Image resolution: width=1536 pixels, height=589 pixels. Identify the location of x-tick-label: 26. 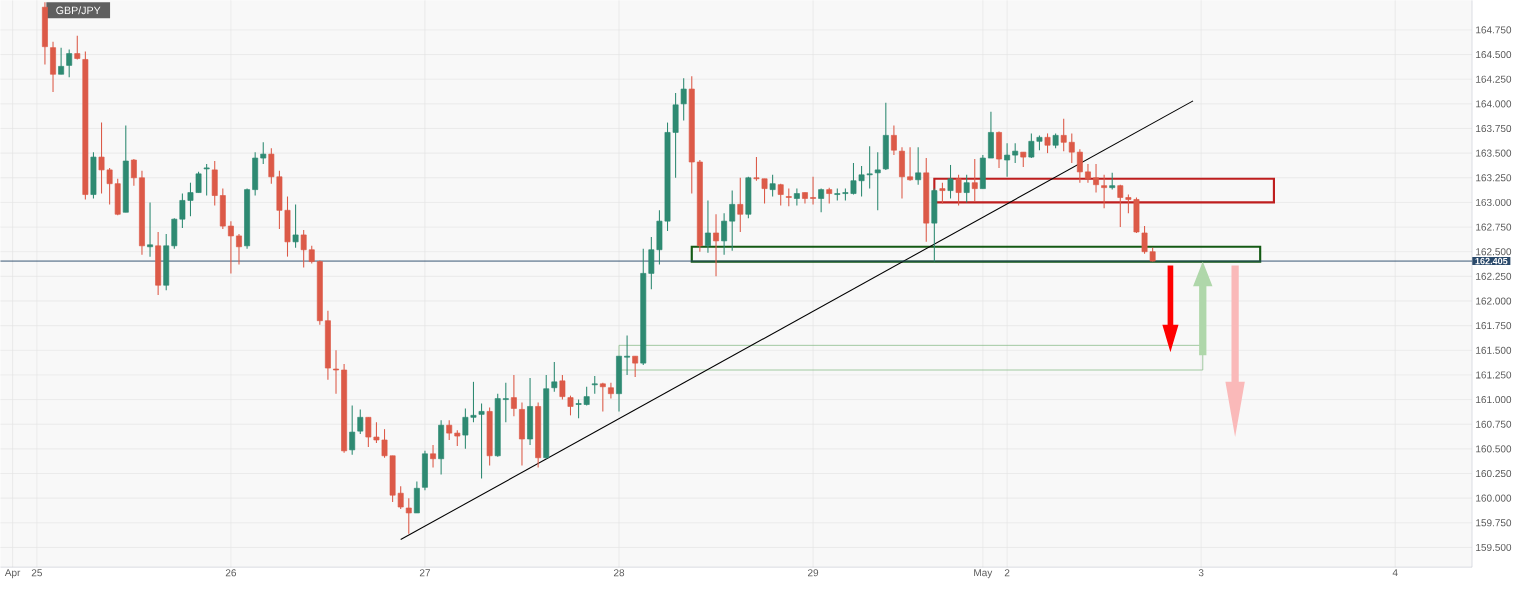
(231, 573).